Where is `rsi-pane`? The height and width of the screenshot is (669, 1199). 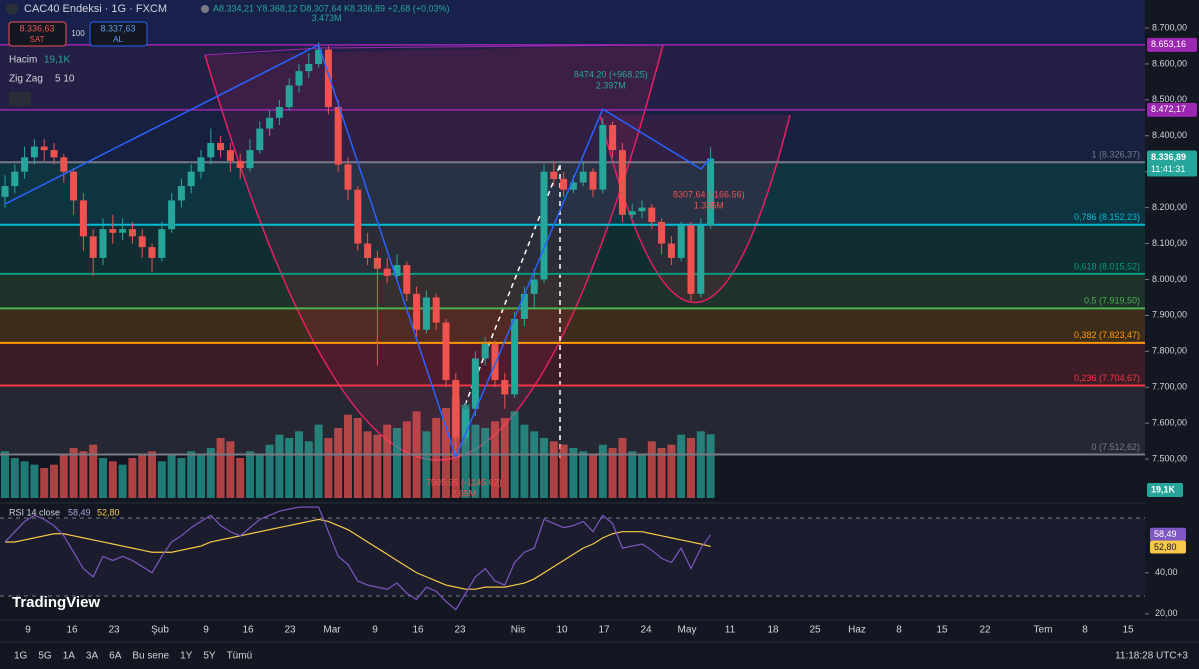 rsi-pane is located at coordinates (572, 558).